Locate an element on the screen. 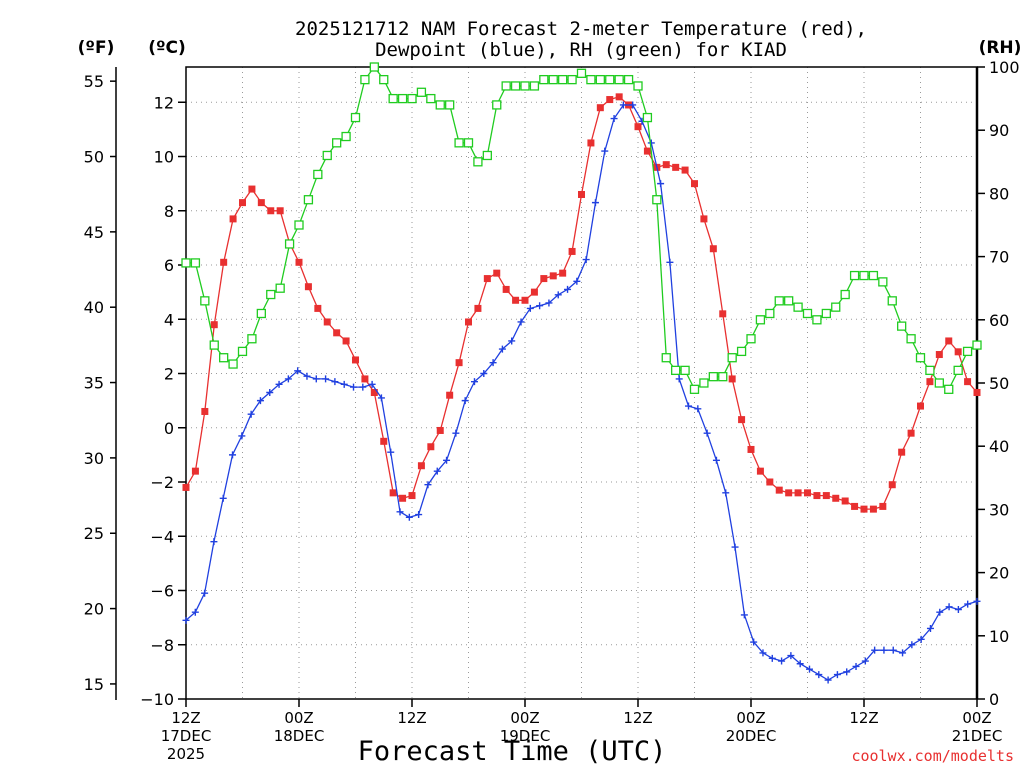 This screenshot has height=768, width=1024. f-tick-label: 15 is located at coordinates (94, 684).